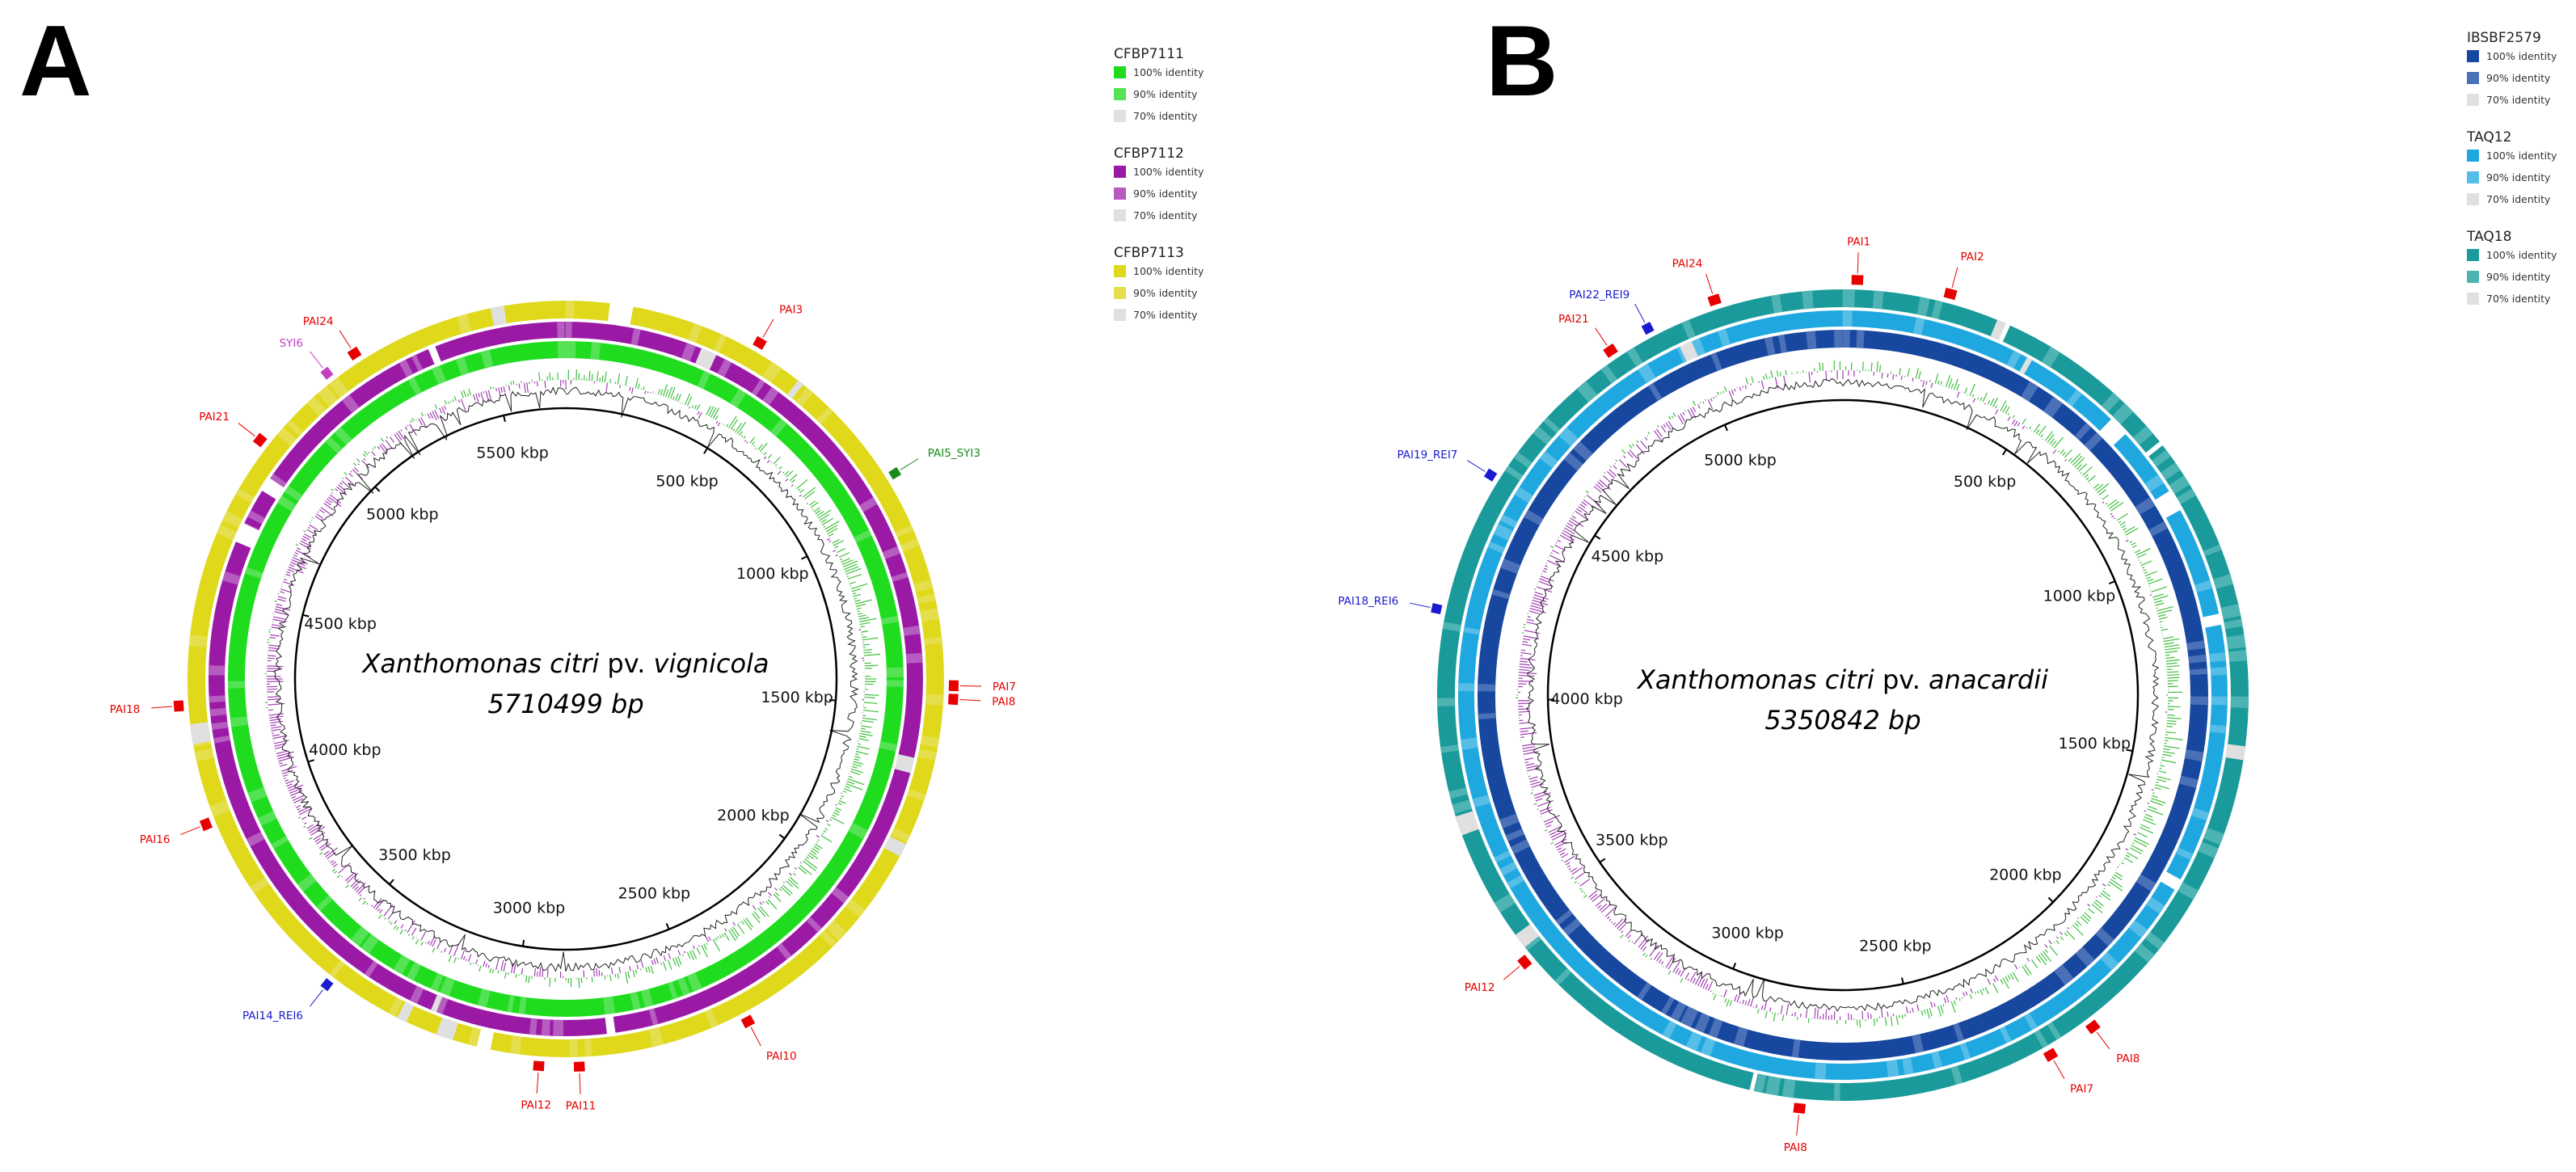  What do you see at coordinates (318, 321) in the screenshot?
I see `annotation-label: PAI24` at bounding box center [318, 321].